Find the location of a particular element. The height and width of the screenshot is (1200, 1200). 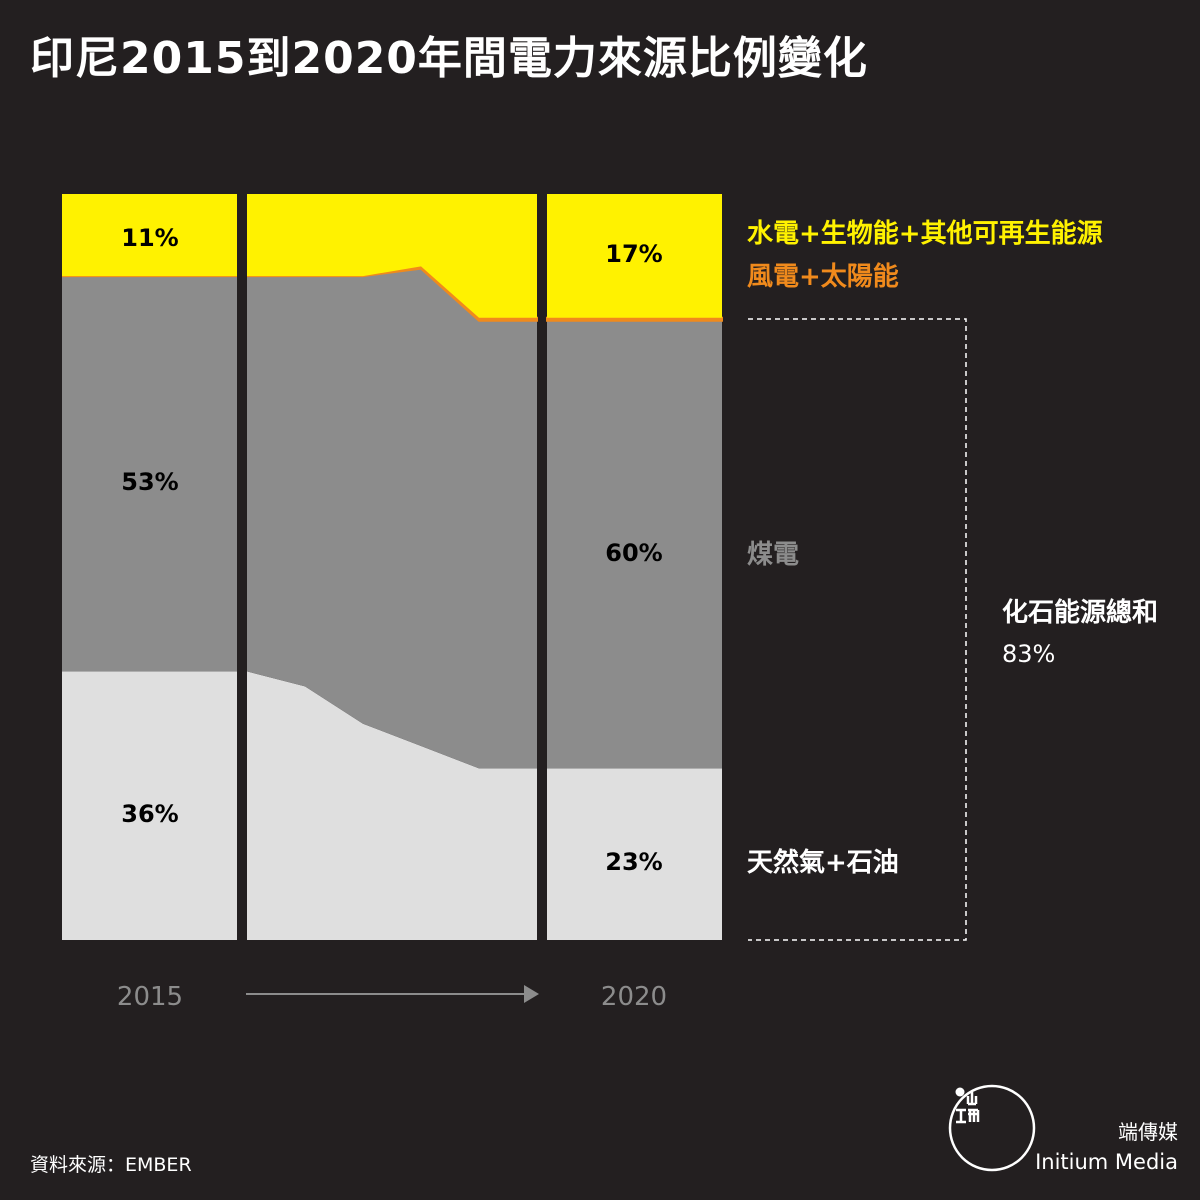

legend-gas-oil: 天然氣+石油 is located at coordinates (823, 862).